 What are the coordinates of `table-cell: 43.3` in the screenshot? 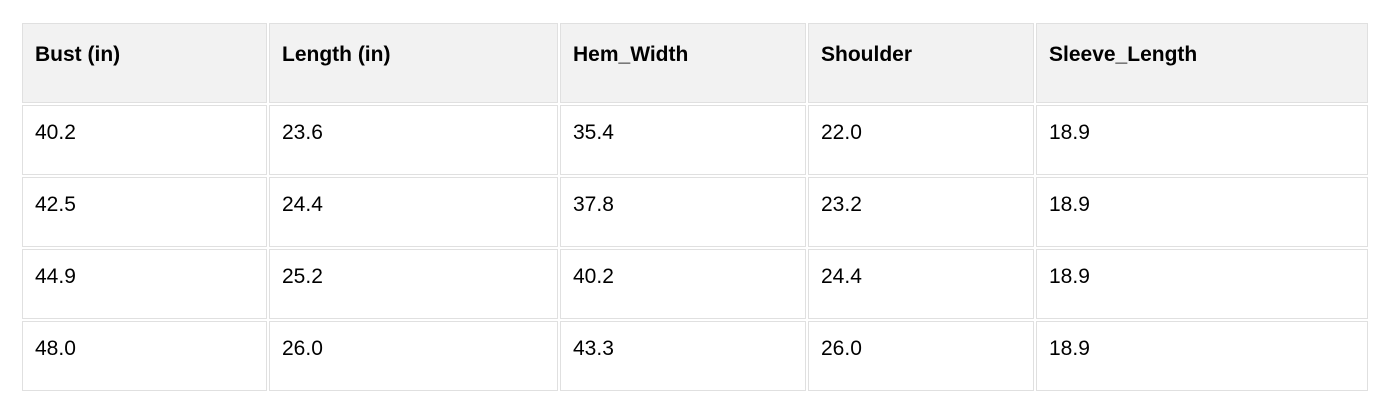 It's located at (683, 356).